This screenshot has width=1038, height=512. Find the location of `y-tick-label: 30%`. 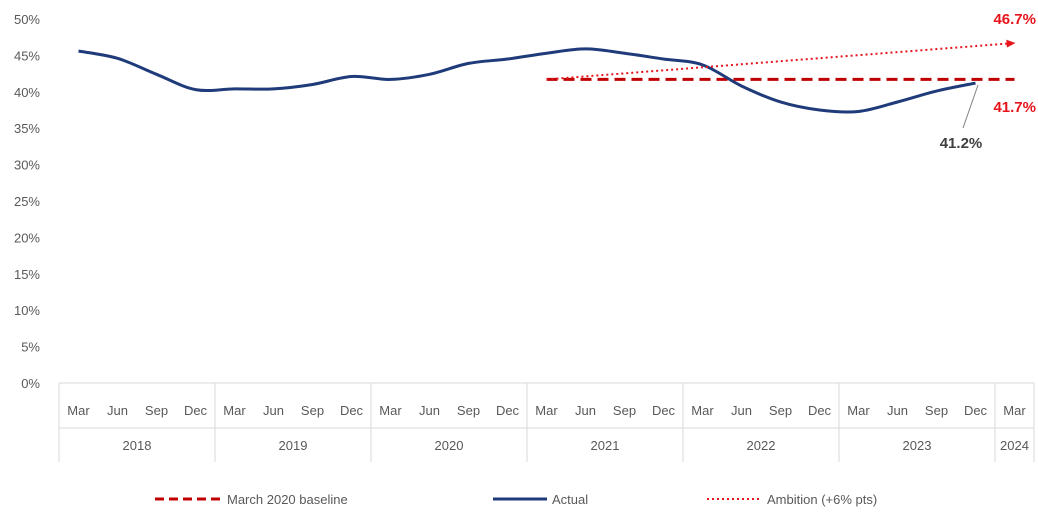

y-tick-label: 30% is located at coordinates (27, 165).